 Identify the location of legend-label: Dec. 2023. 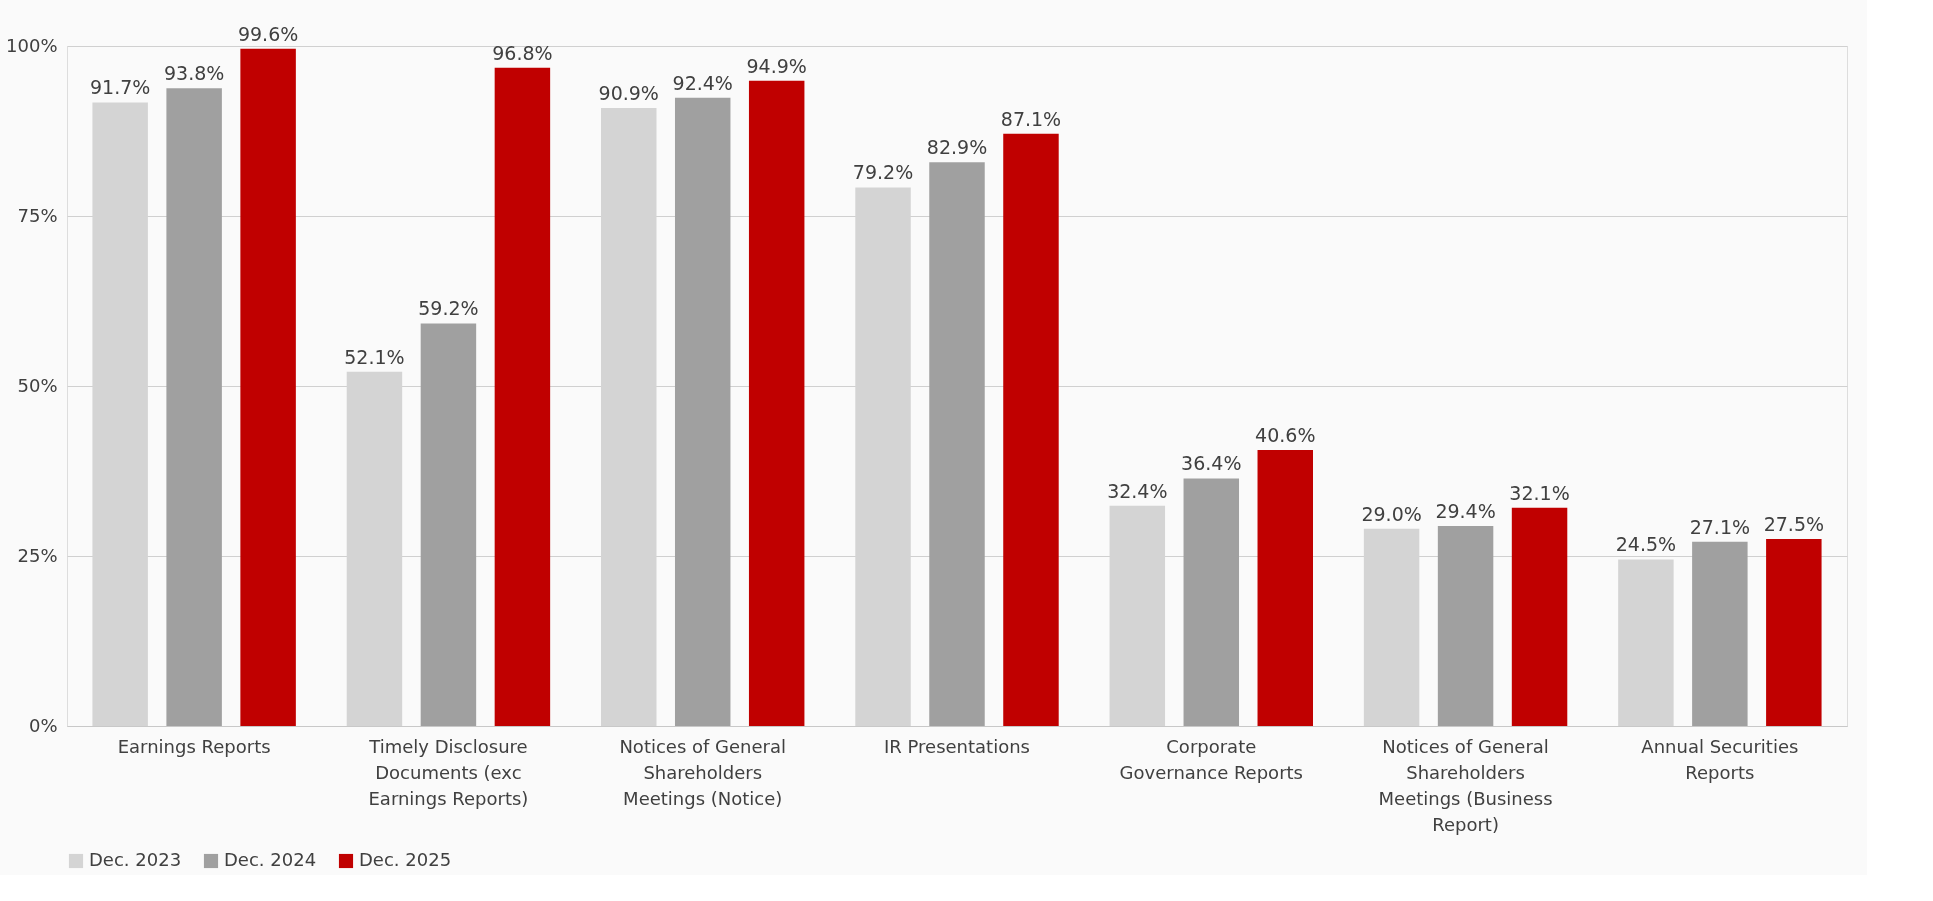
(135, 859).